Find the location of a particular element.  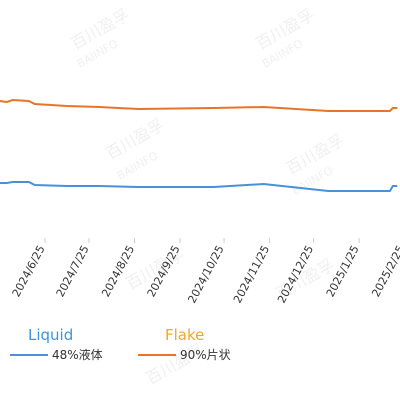

x-tick-label: 2024/7/25 is located at coordinates (73, 271).